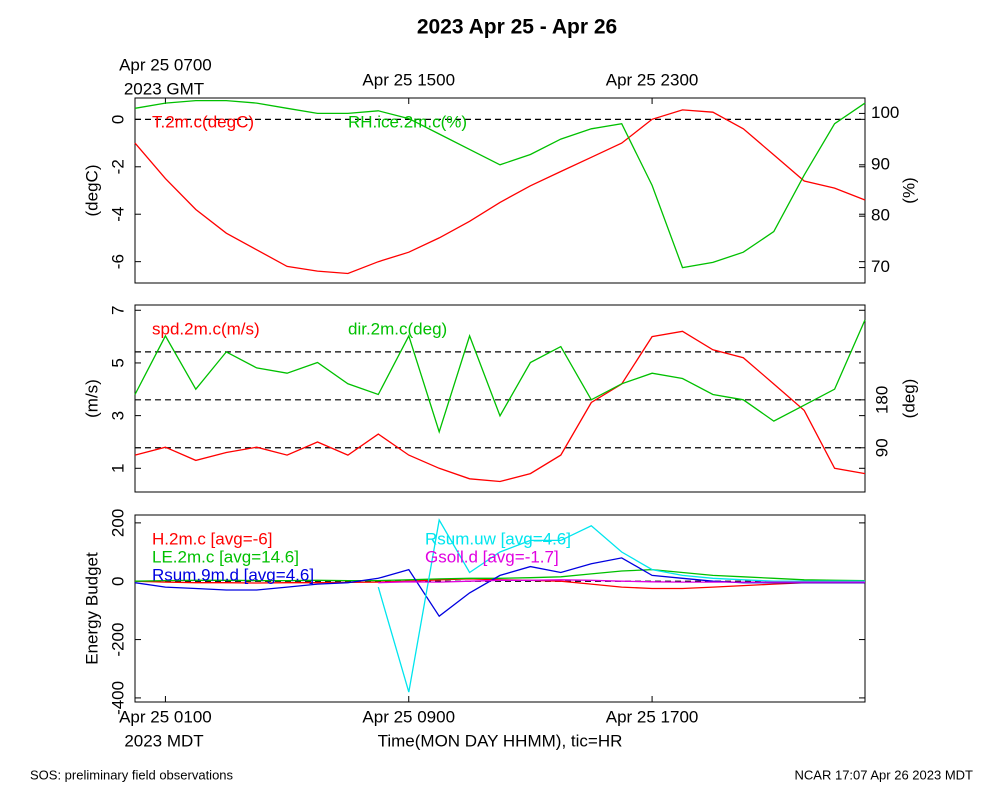  What do you see at coordinates (212, 538) in the screenshot?
I see `legend-label: H.2m.c [avg=-6]` at bounding box center [212, 538].